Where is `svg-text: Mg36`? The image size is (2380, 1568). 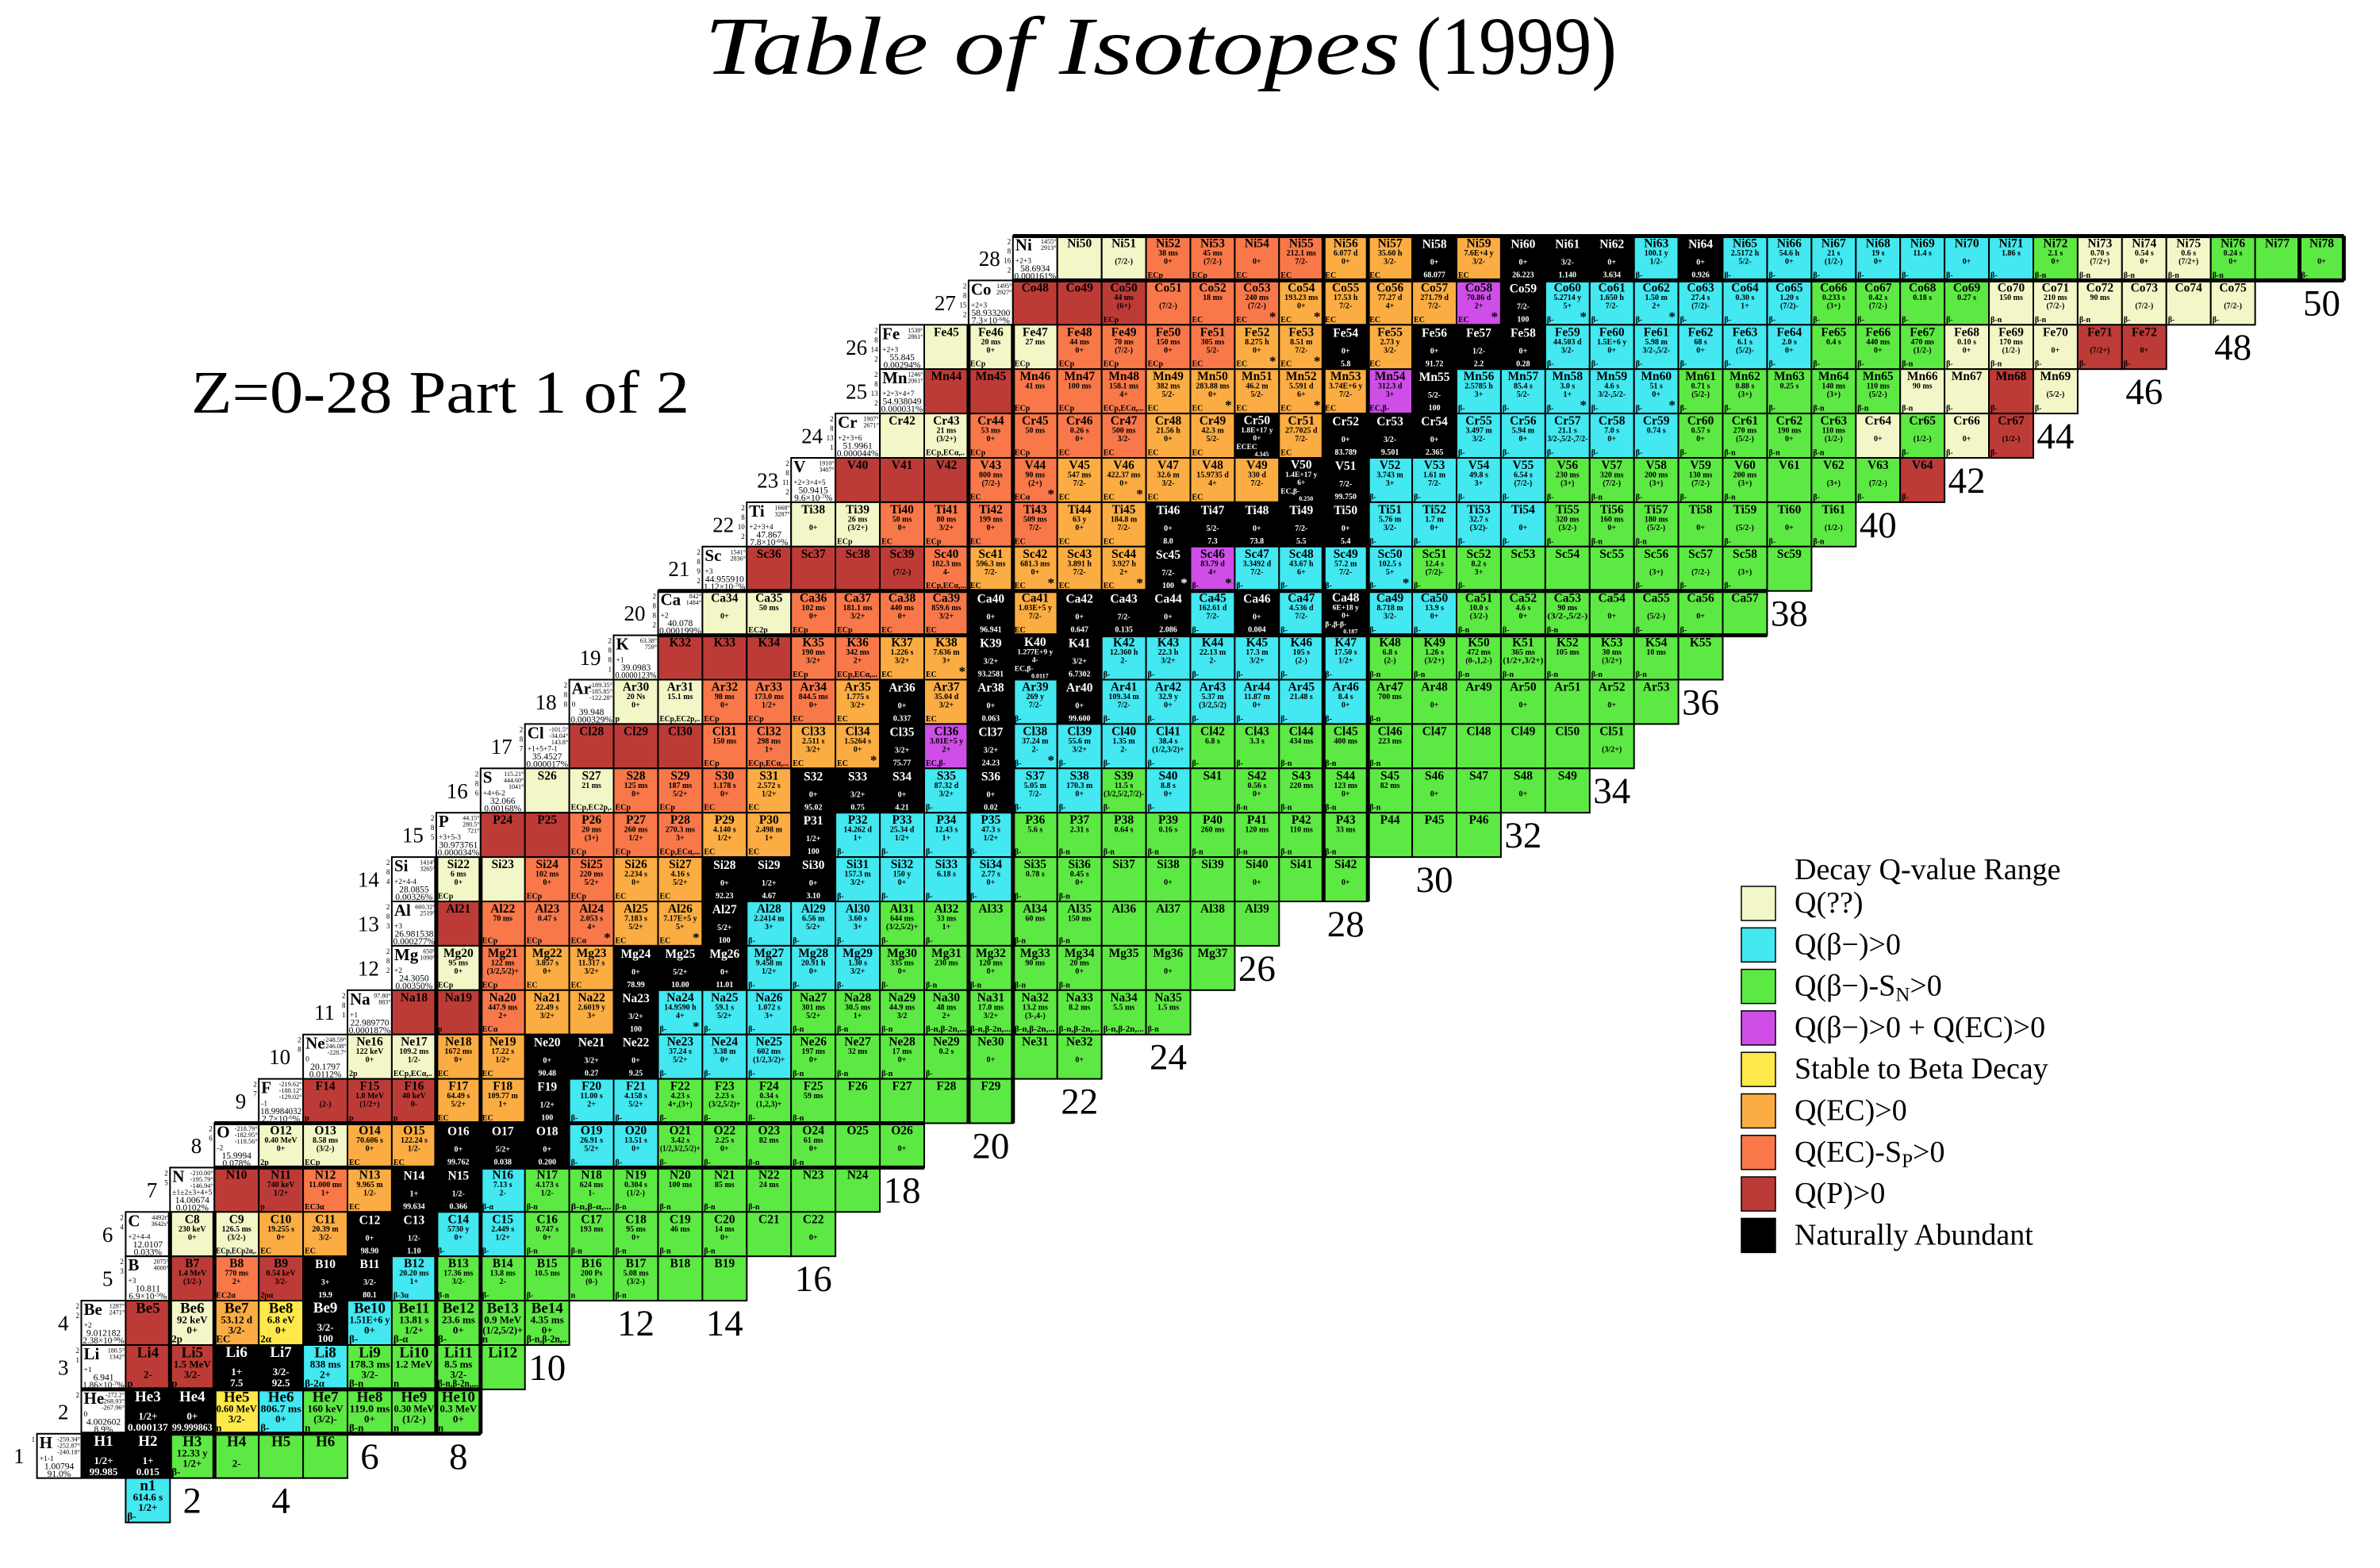 svg-text: Mg36 is located at coordinates (1169, 954).